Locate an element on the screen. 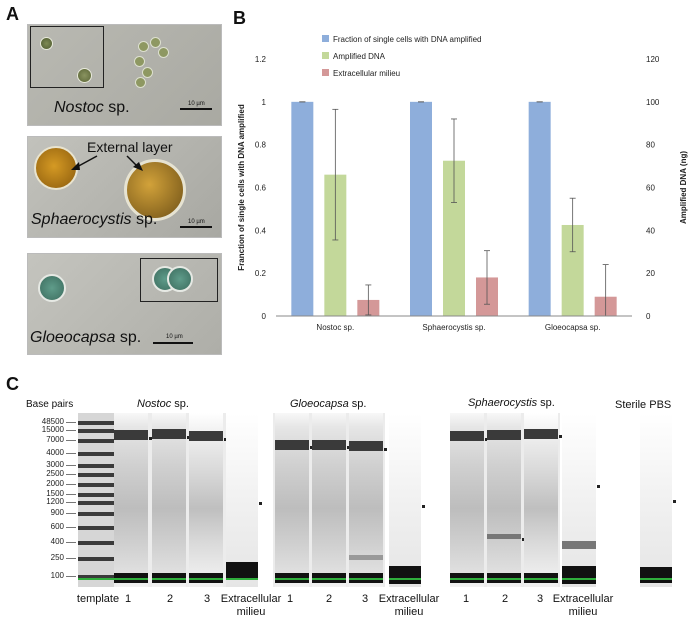  caption-sphaerocystis: Sphaerocystis sp. is located at coordinates (94, 219).